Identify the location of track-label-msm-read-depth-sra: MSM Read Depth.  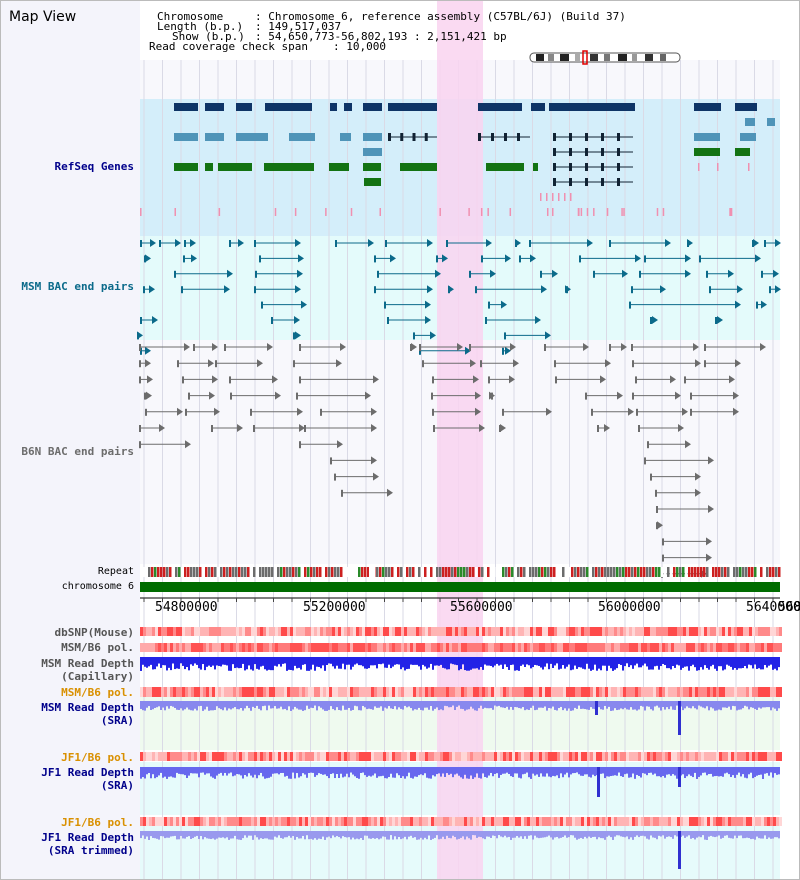
(87, 707).